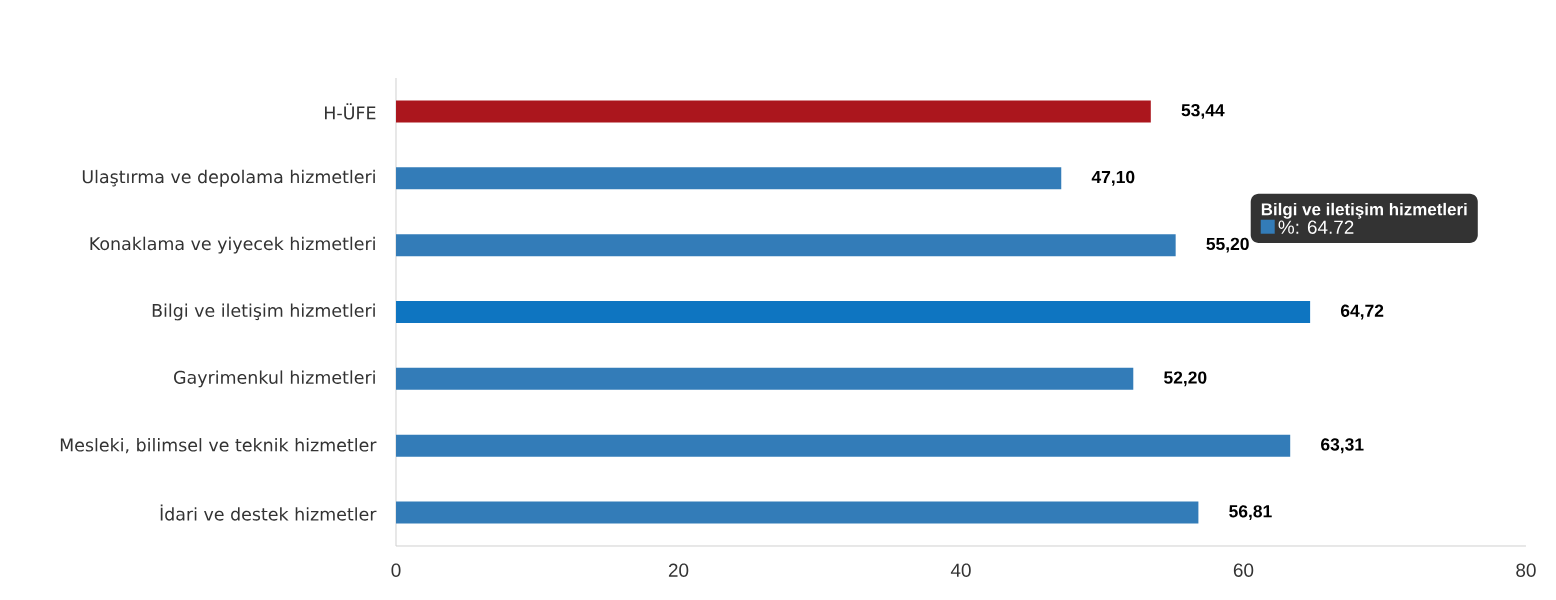 The width and height of the screenshot is (1556, 600). What do you see at coordinates (1362, 312) in the screenshot?
I see `data-label: 64,72` at bounding box center [1362, 312].